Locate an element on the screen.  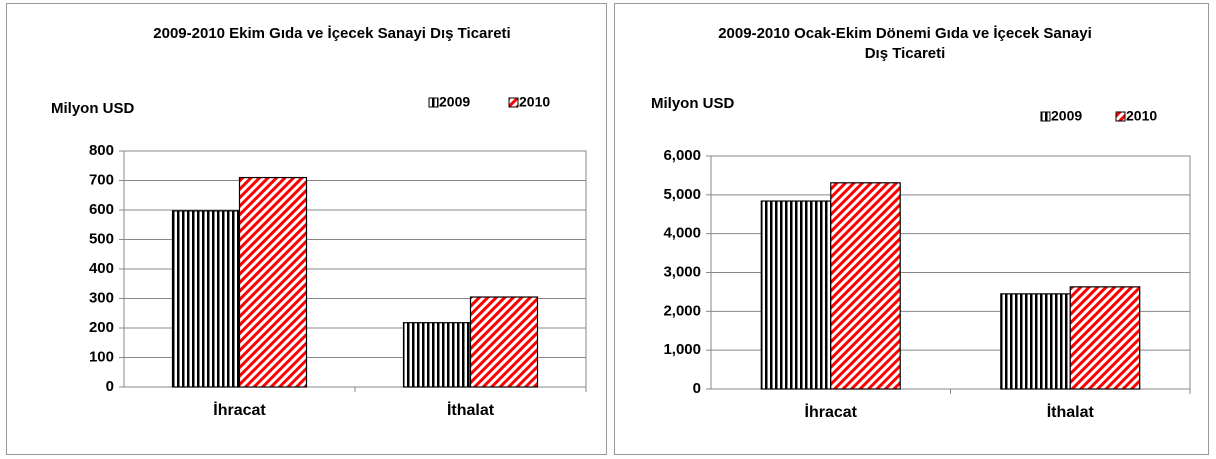
y-tick-label: 700 is located at coordinates (101, 179).